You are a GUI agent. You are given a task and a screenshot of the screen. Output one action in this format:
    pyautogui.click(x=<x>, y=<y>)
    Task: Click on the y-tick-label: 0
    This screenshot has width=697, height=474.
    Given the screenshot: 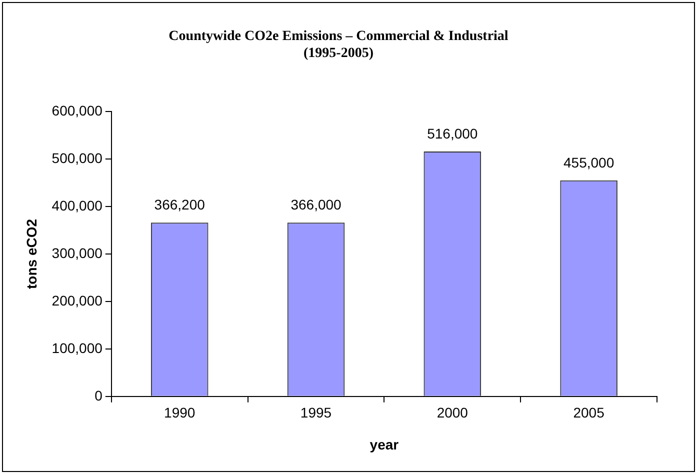 What is the action you would take?
    pyautogui.click(x=98, y=395)
    